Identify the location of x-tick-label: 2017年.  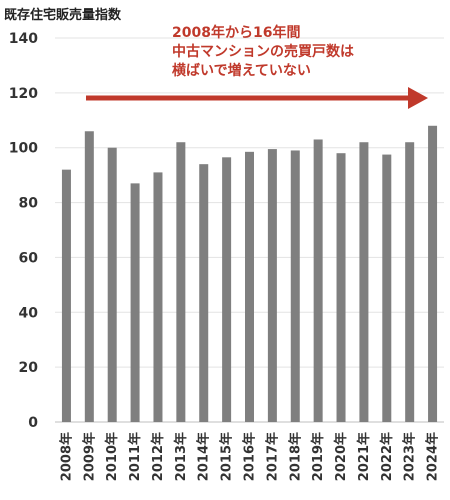
(272, 456).